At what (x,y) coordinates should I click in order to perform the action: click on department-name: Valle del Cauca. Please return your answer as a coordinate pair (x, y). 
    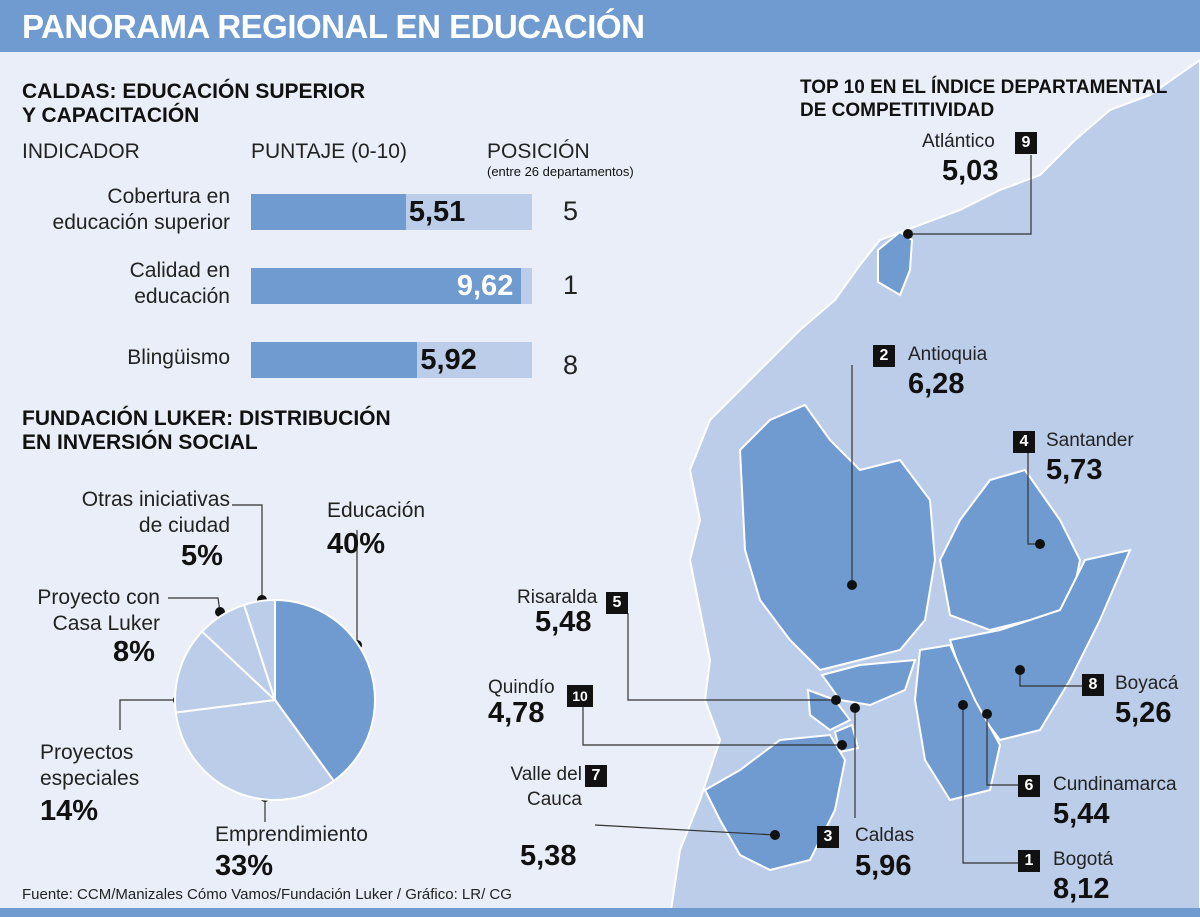
    Looking at the image, I should click on (546, 787).